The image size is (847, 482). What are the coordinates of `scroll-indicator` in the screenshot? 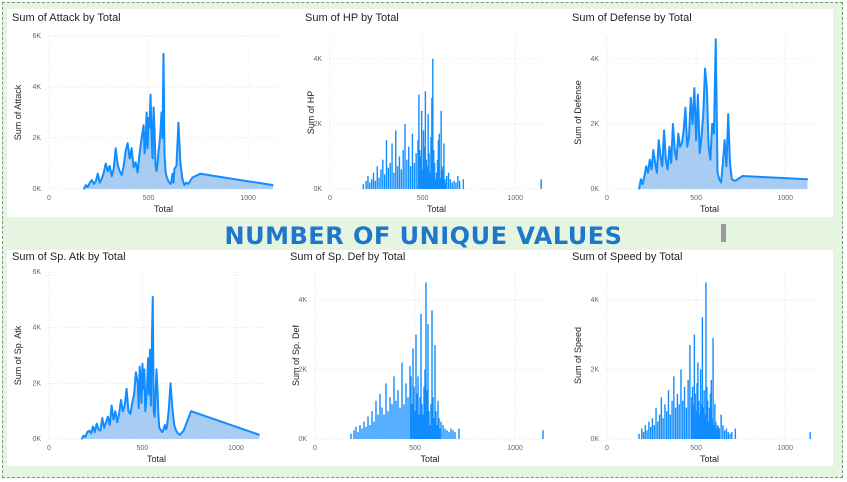 It's located at (723, 233).